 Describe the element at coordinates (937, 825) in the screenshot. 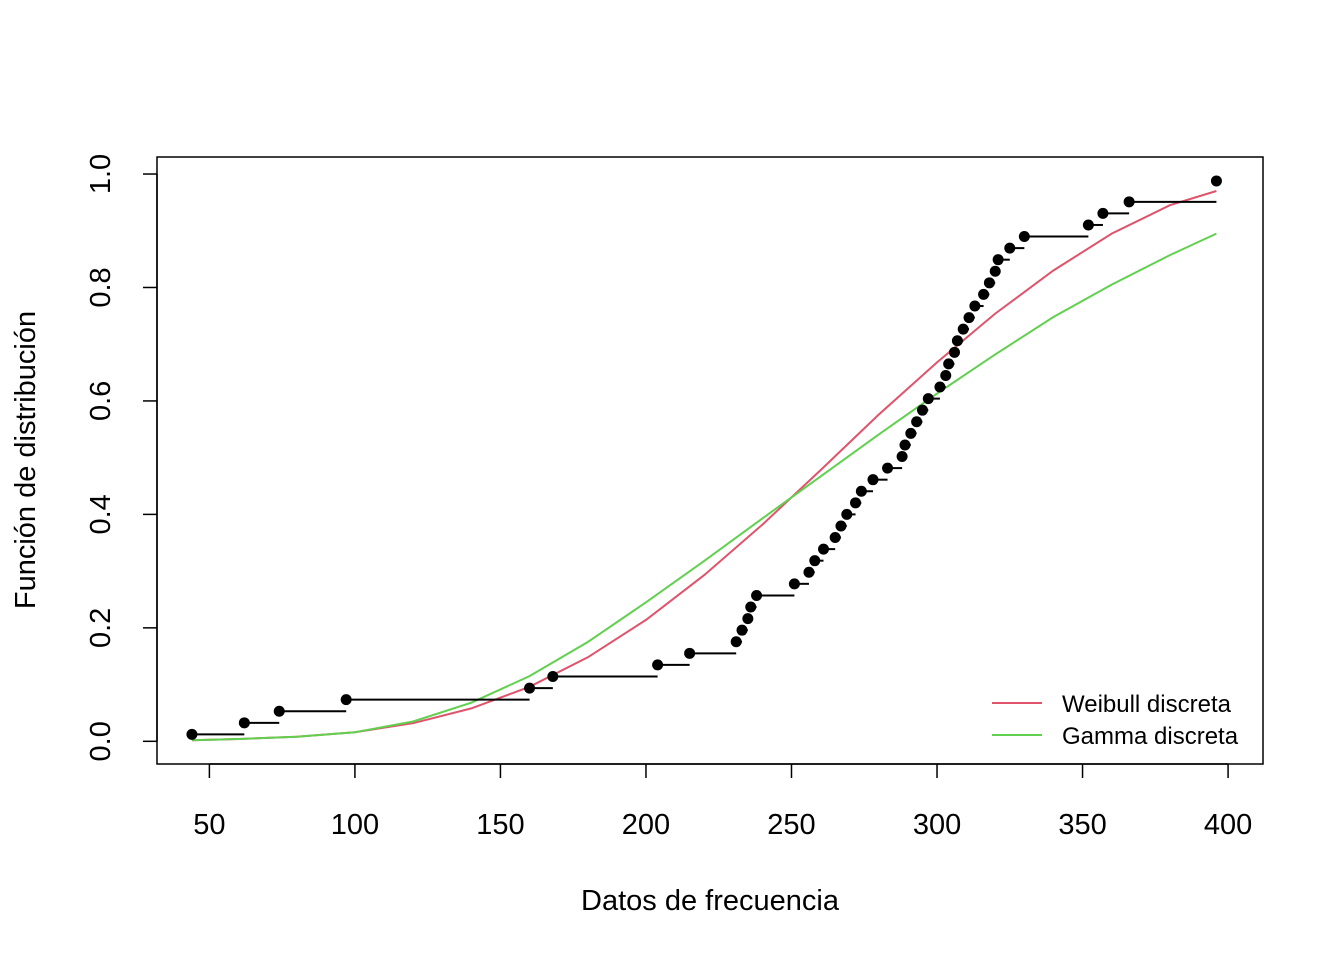

I see `x-tick-label: 300` at that location.